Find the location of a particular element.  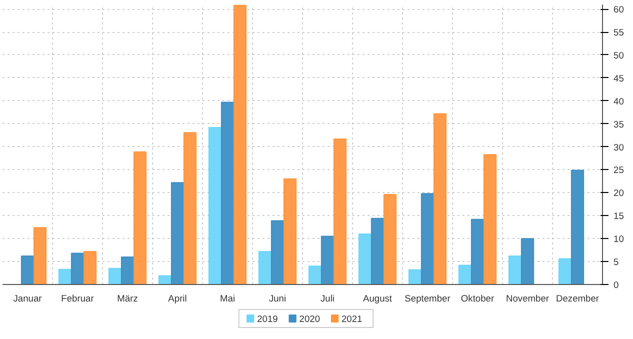

y-tick-label: 0 is located at coordinates (616, 285).